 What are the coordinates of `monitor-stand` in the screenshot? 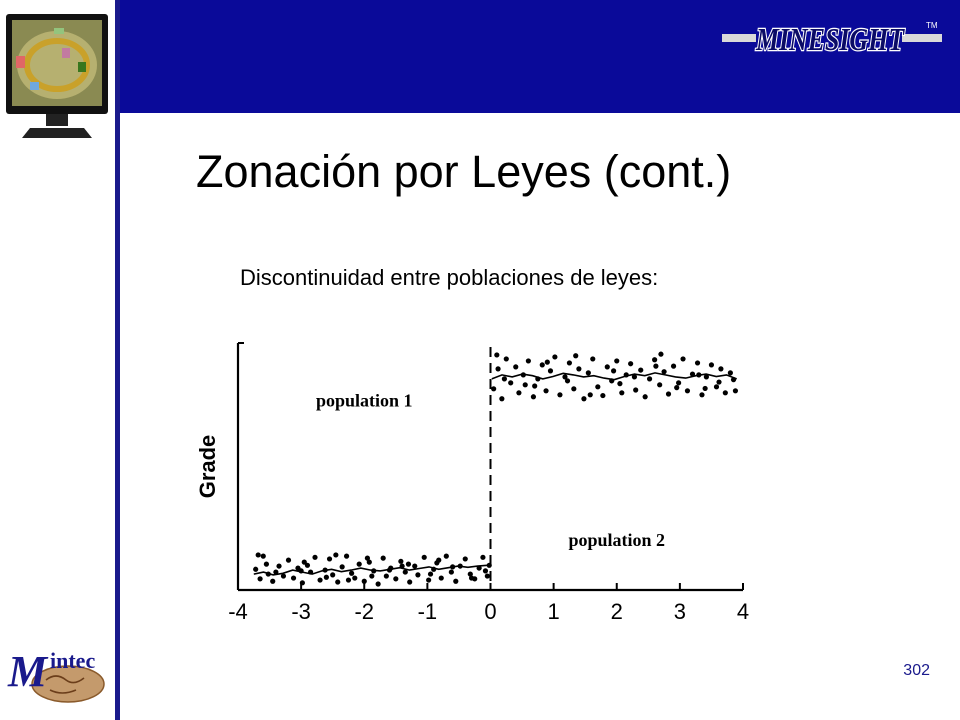 It's located at (57, 133).